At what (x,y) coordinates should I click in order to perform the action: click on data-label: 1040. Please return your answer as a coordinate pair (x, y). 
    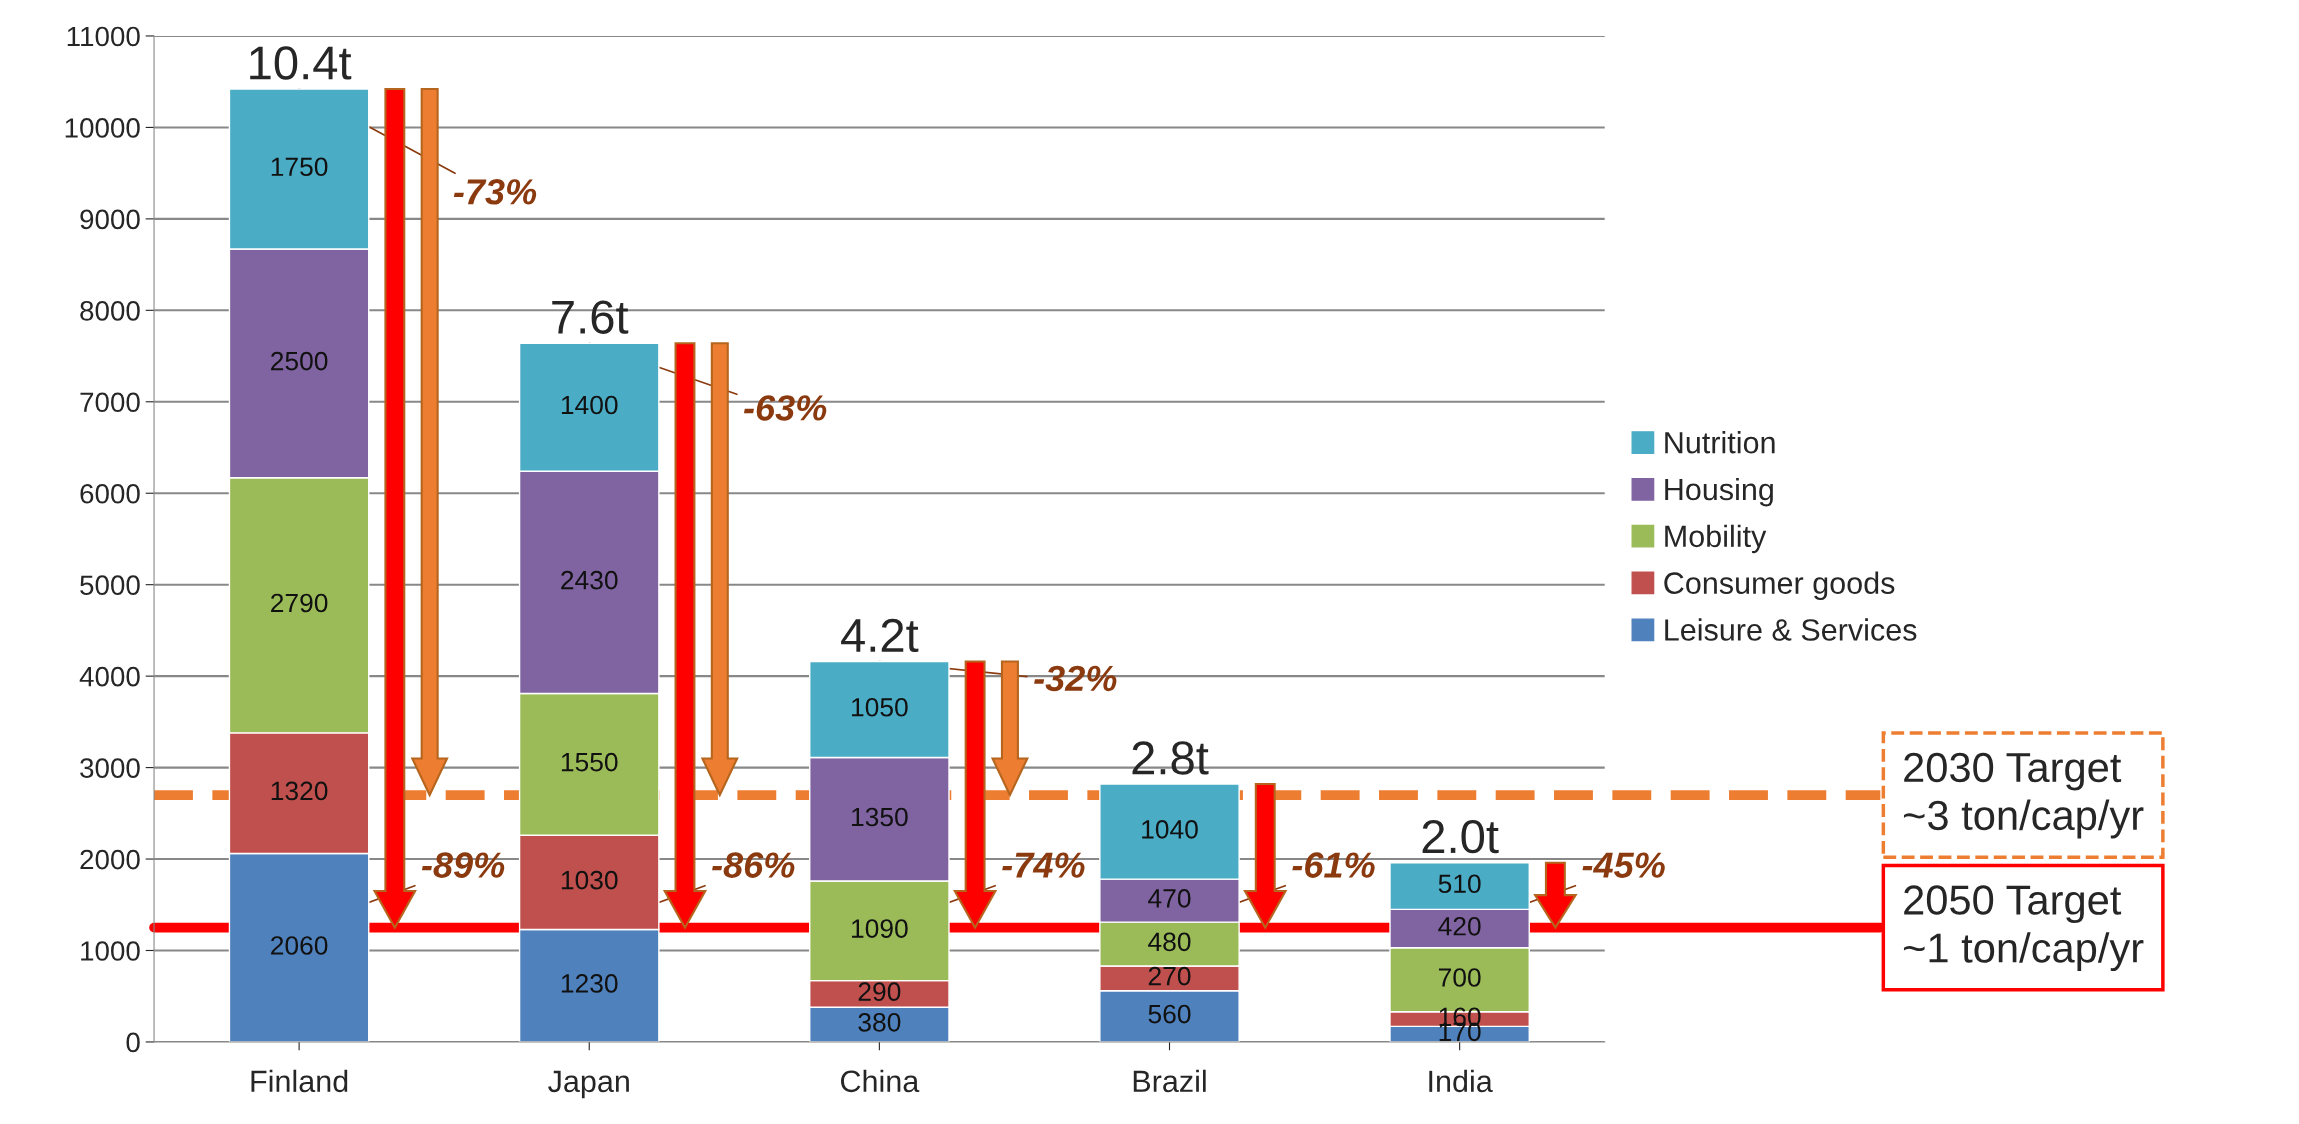
    Looking at the image, I should click on (1170, 829).